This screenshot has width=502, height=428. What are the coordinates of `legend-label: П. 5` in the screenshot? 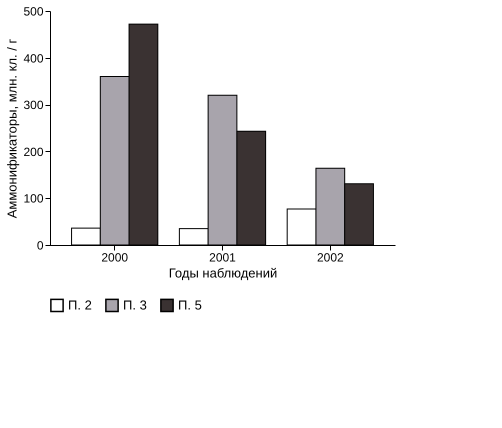 It's located at (190, 304).